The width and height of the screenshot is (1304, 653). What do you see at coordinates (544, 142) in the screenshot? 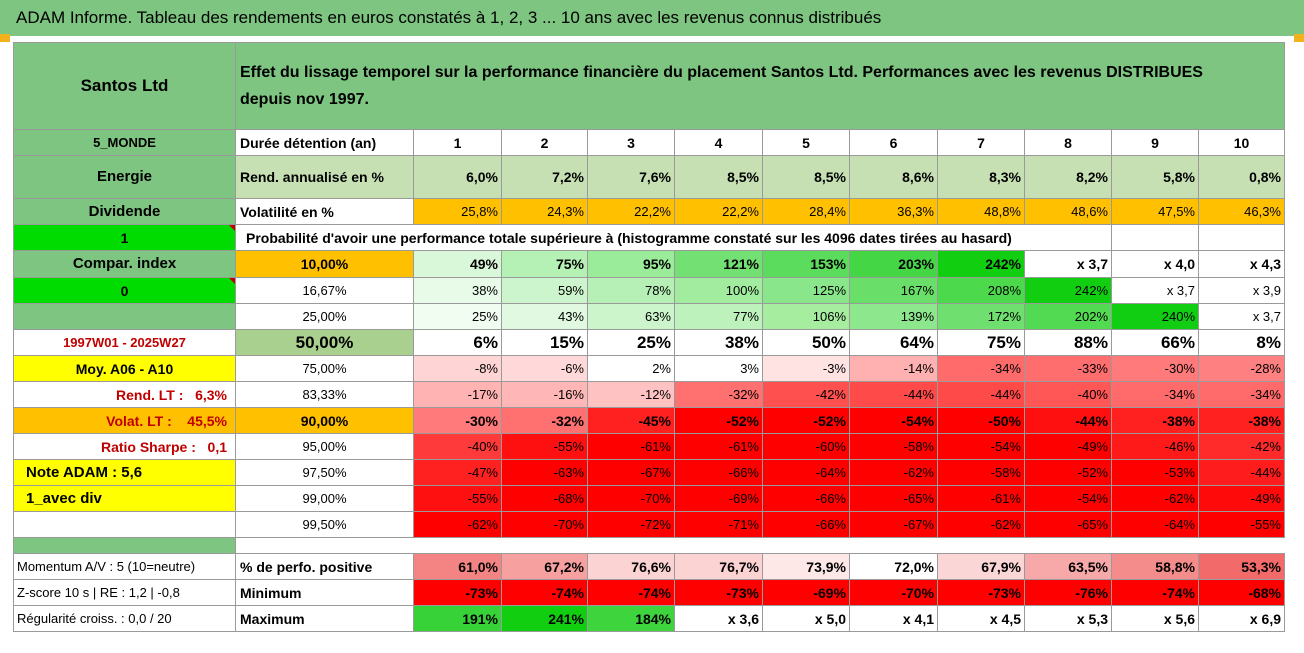
I see `year-header: 2` at bounding box center [544, 142].